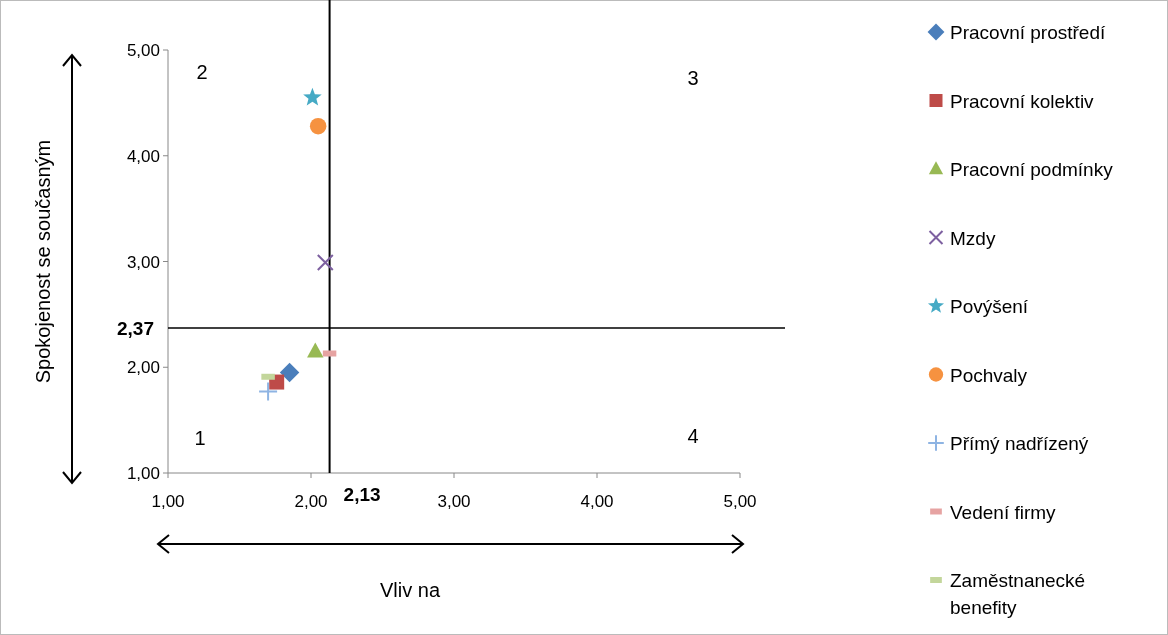 Image resolution: width=1168 pixels, height=635 pixels. Describe the element at coordinates (454, 501) in the screenshot. I see `x-tick-label: 3,00` at that location.